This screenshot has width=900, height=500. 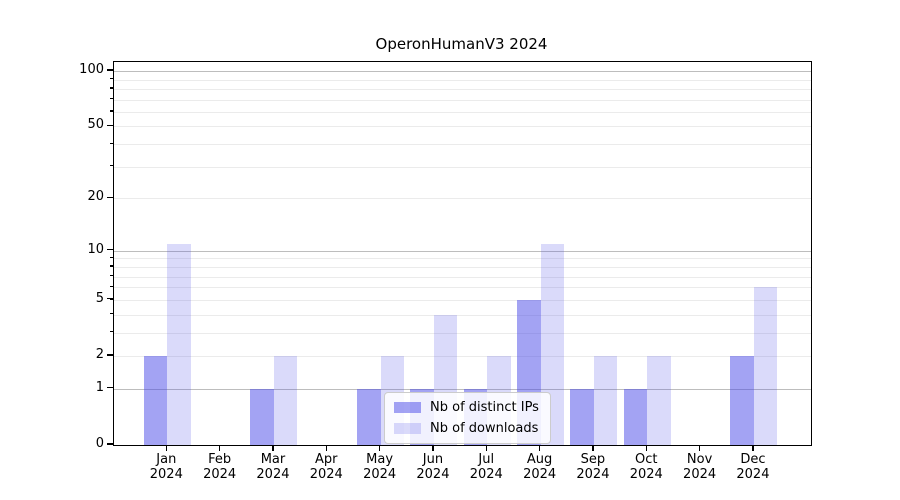 What do you see at coordinates (220, 459) in the screenshot?
I see `x-tick-month-feb: Feb` at bounding box center [220, 459].